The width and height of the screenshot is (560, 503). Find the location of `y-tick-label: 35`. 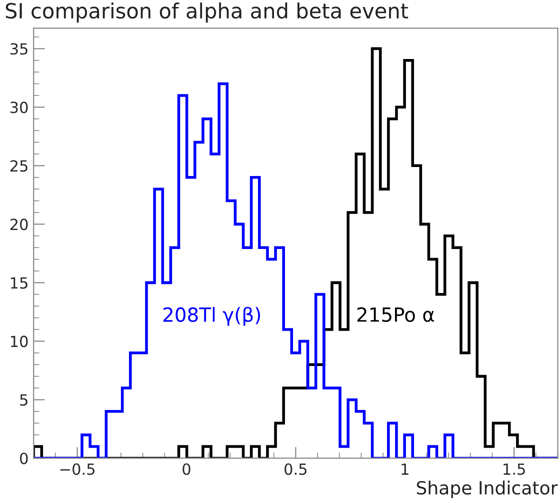

y-tick-label: 35 is located at coordinates (19, 49).